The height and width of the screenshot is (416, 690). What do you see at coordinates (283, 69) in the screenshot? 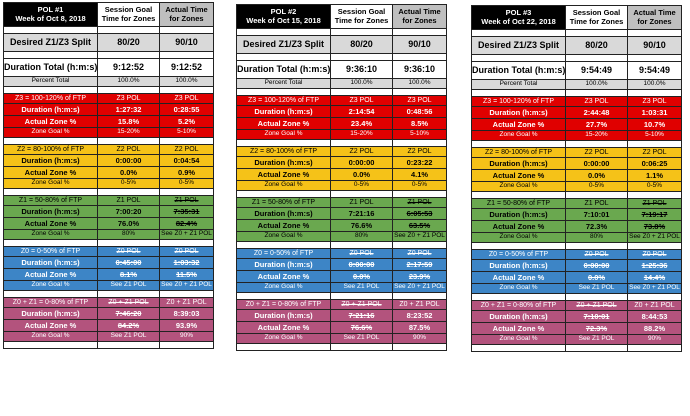
I see `duration-total-label: Duration Total (h:m:s)` at bounding box center [283, 69].